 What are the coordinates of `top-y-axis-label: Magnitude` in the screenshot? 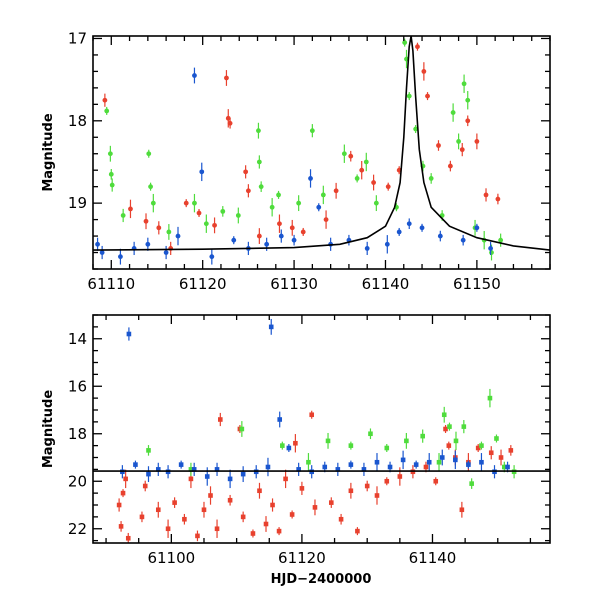 It's located at (48, 152).